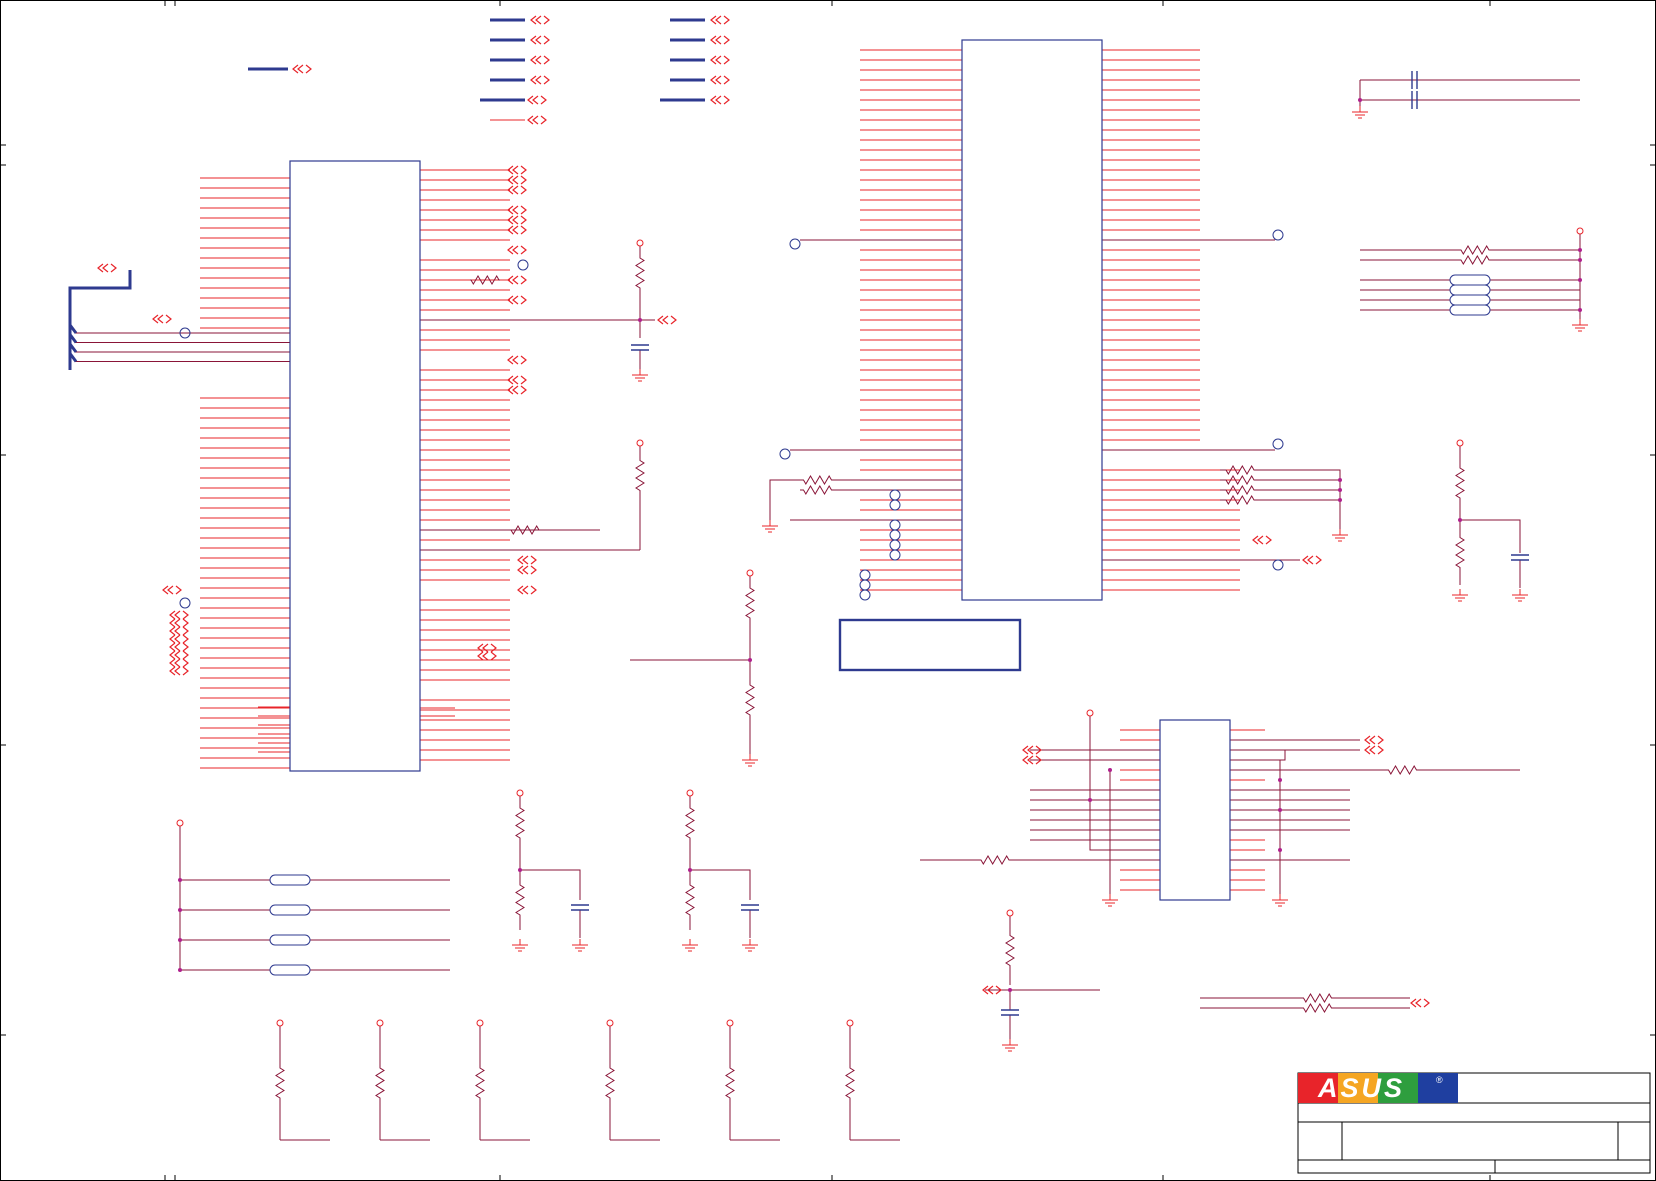  I want to click on ic-lower-right, so click(1195, 810).